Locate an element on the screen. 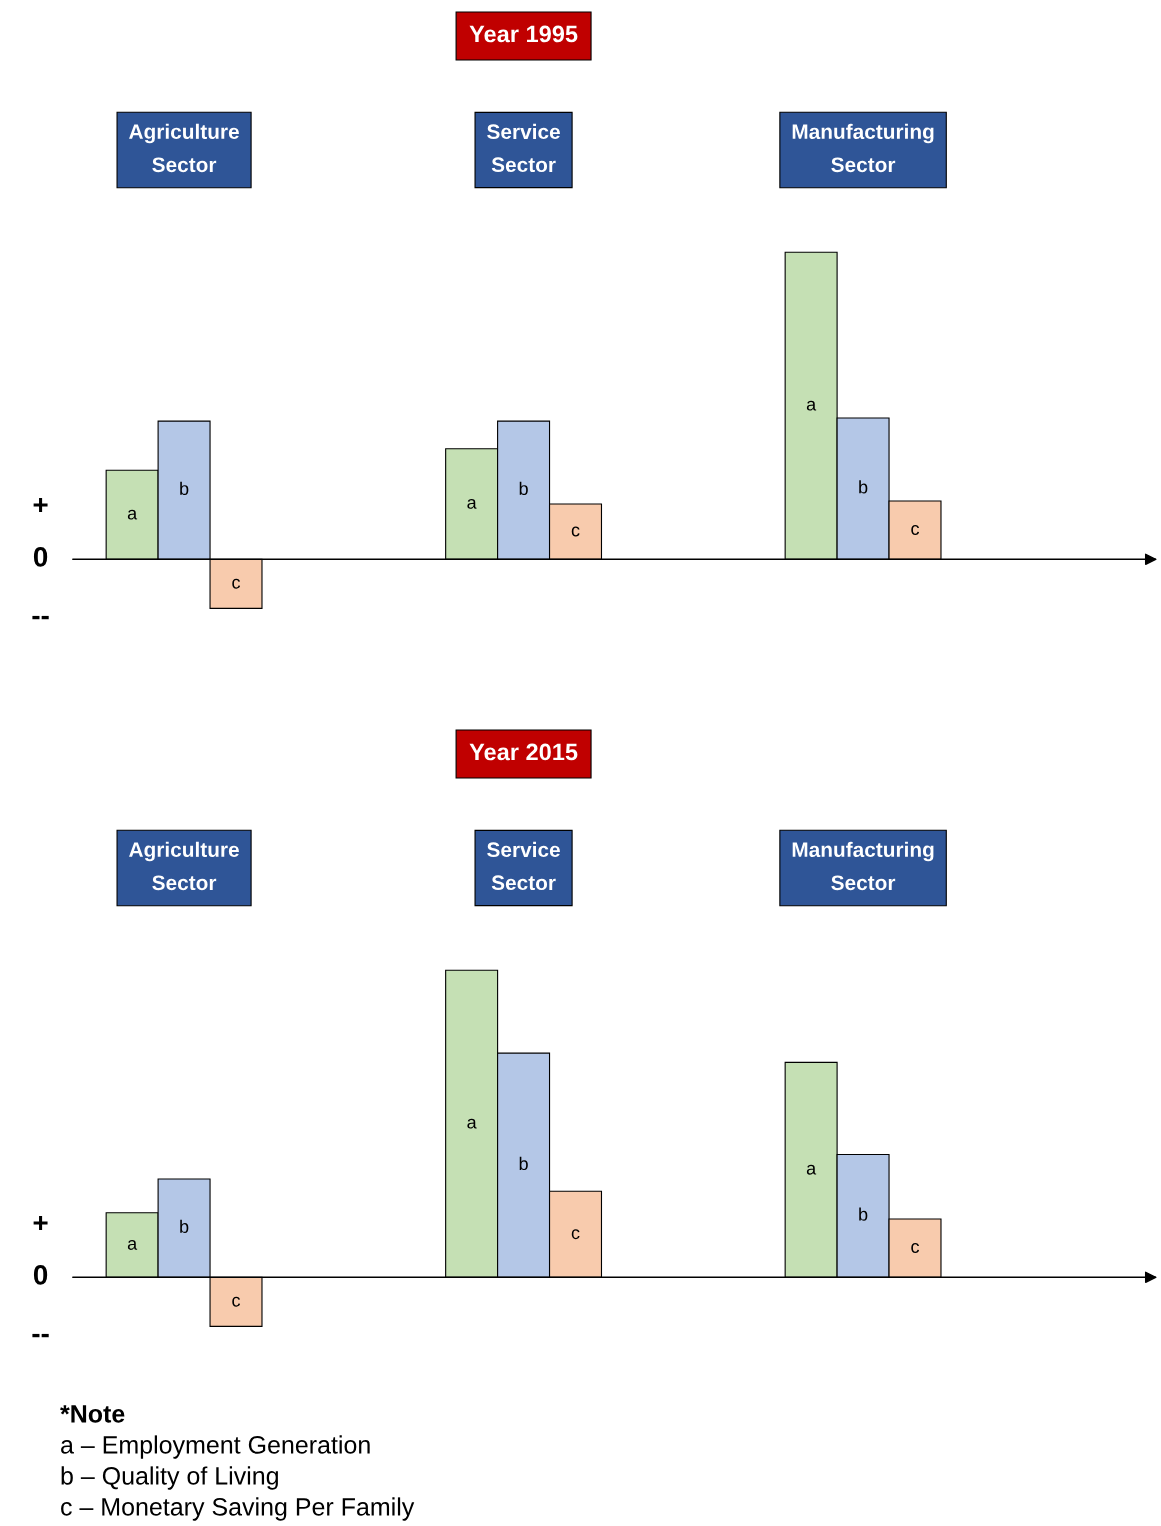  chart-title: Year 2015 is located at coordinates (523, 752).